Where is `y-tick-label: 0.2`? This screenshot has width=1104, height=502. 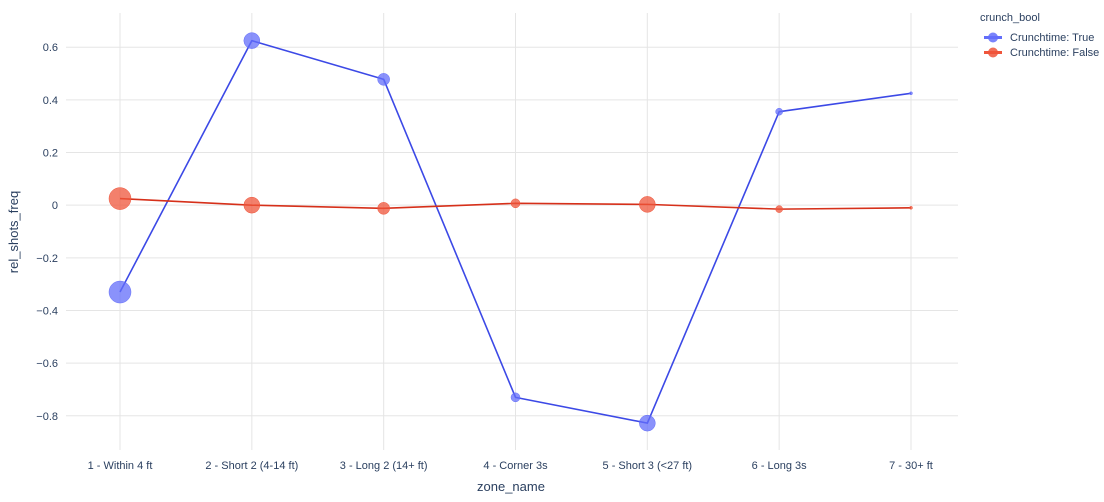
y-tick-label: 0.2 is located at coordinates (50, 154).